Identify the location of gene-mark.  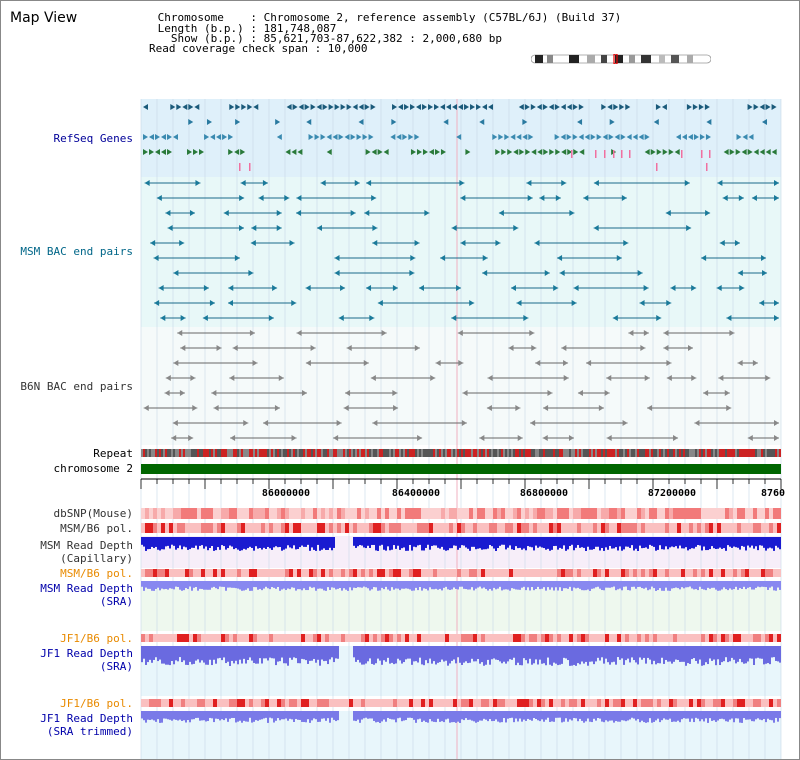
(240, 167).